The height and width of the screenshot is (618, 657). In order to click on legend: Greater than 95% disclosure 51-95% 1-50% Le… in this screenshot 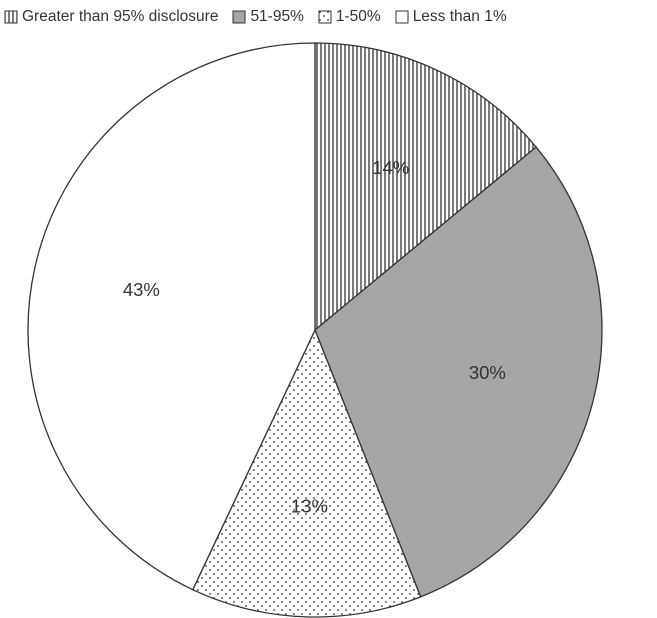, I will do `click(262, 17)`.